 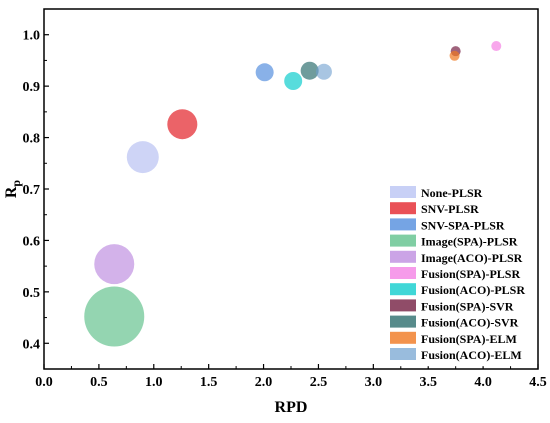 What do you see at coordinates (496, 46) in the screenshot?
I see `bubble-fusion-spa-plsr` at bounding box center [496, 46].